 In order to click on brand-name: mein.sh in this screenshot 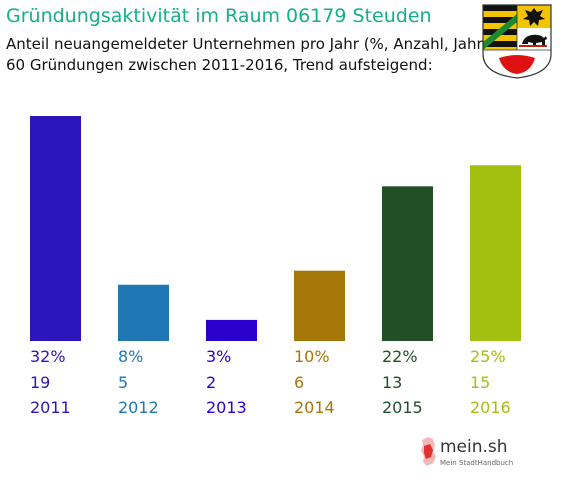, I will do `click(474, 447)`.